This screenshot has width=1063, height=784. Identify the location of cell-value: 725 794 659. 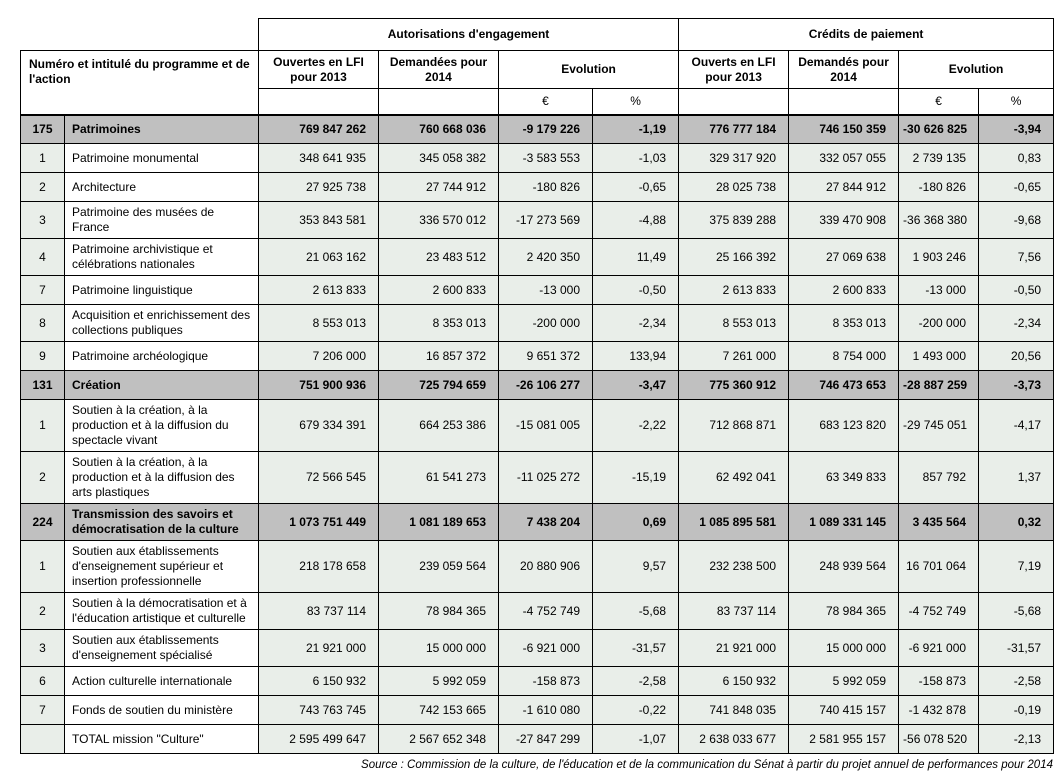
(438, 385).